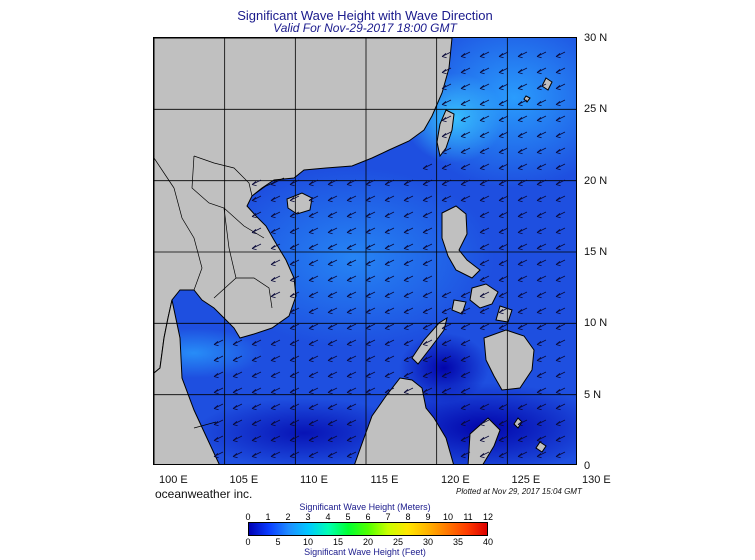  What do you see at coordinates (596, 251) in the screenshot?
I see `latitude-label: 15 N` at bounding box center [596, 251].